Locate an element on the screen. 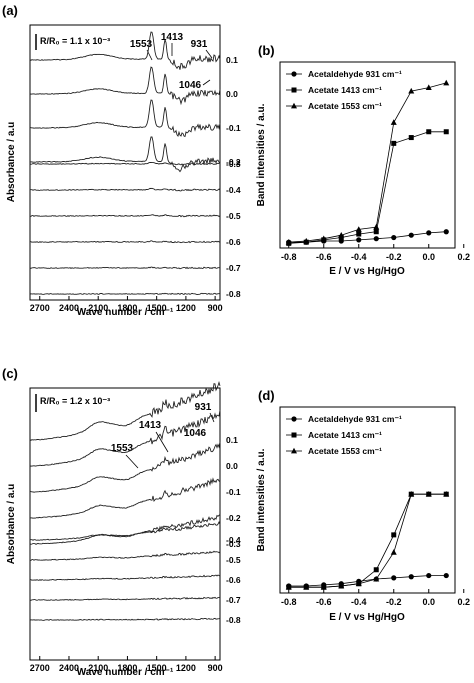 This screenshot has height=683, width=474. plot-frame-d is located at coordinates (367, 500).